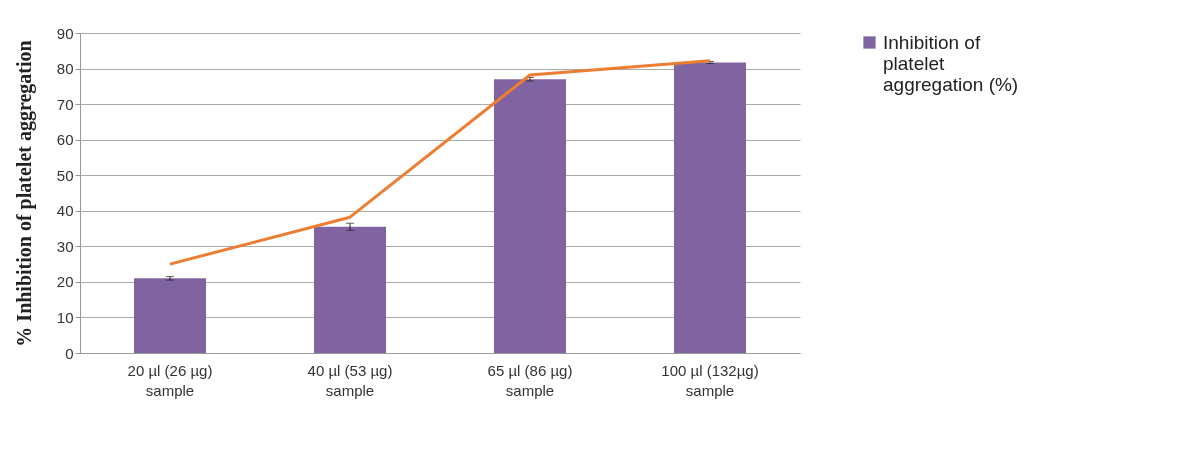 The width and height of the screenshot is (1178, 450). I want to click on y-tick-label: 20, so click(65, 282).